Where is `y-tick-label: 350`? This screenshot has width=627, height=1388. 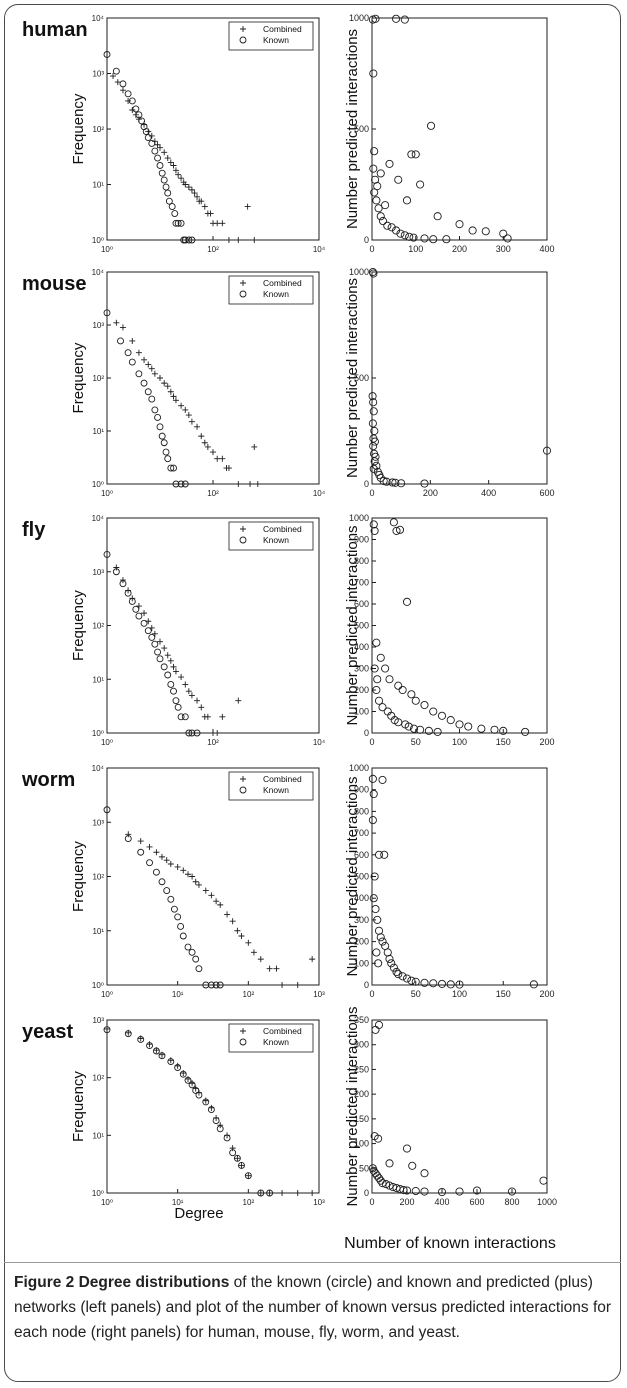
y-tick-label: 350 is located at coordinates (361, 1020).